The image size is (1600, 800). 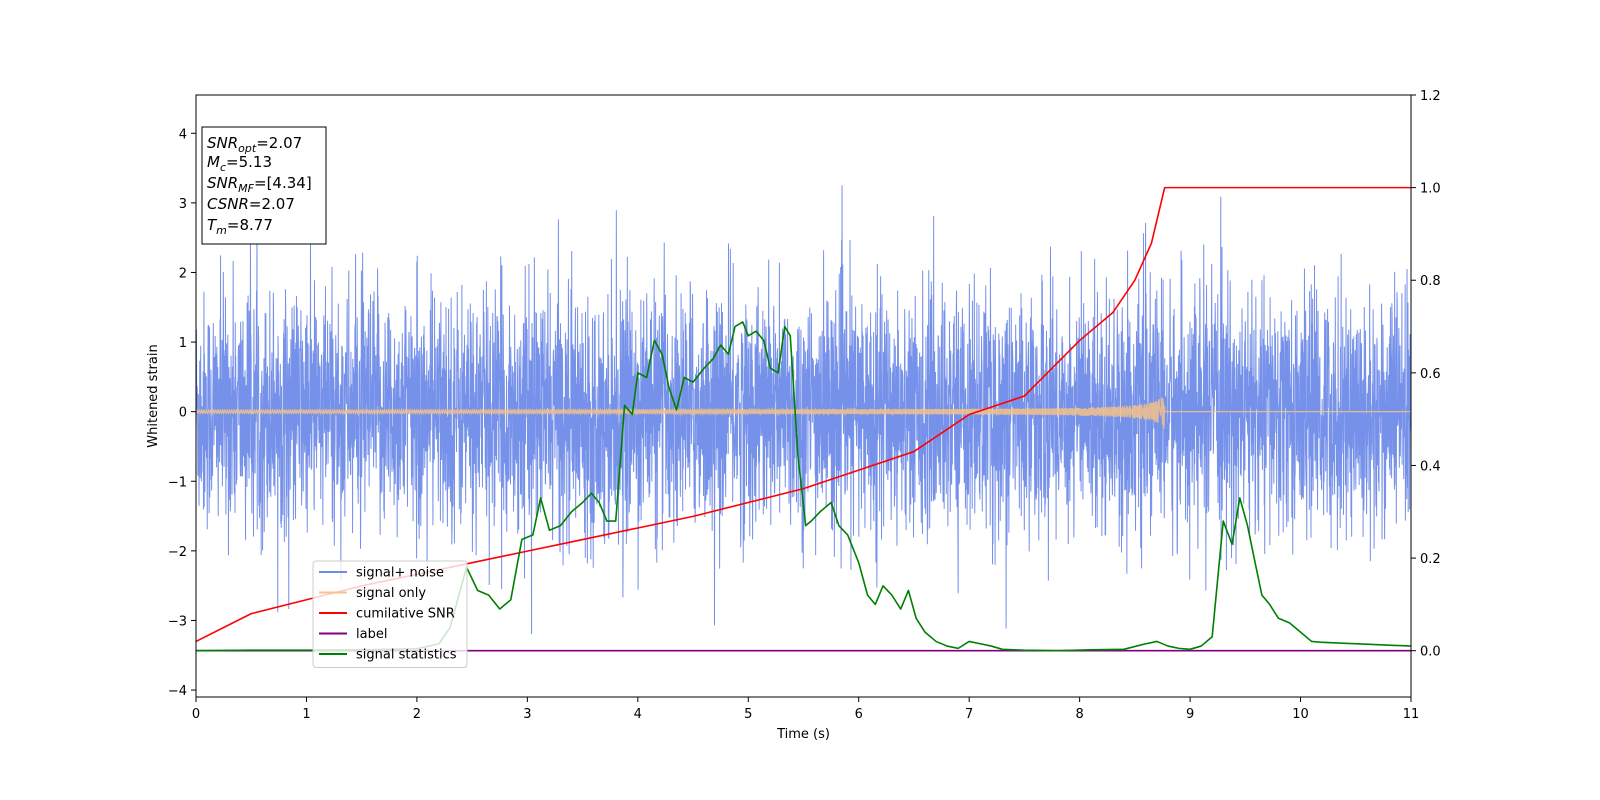 I want to click on x-tick-label: 9, so click(x=1190, y=714).